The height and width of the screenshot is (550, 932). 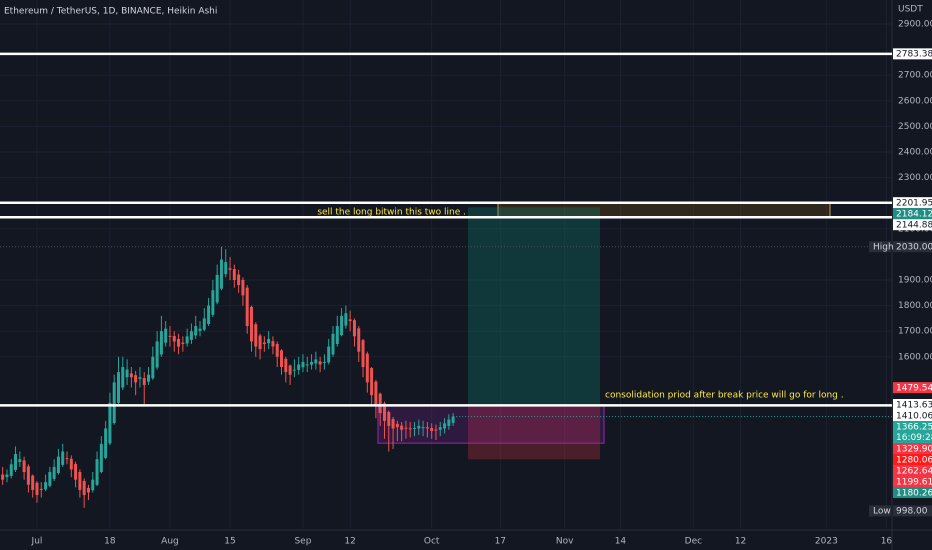 What do you see at coordinates (693, 542) in the screenshot?
I see `x-tick-label: Dec` at bounding box center [693, 542].